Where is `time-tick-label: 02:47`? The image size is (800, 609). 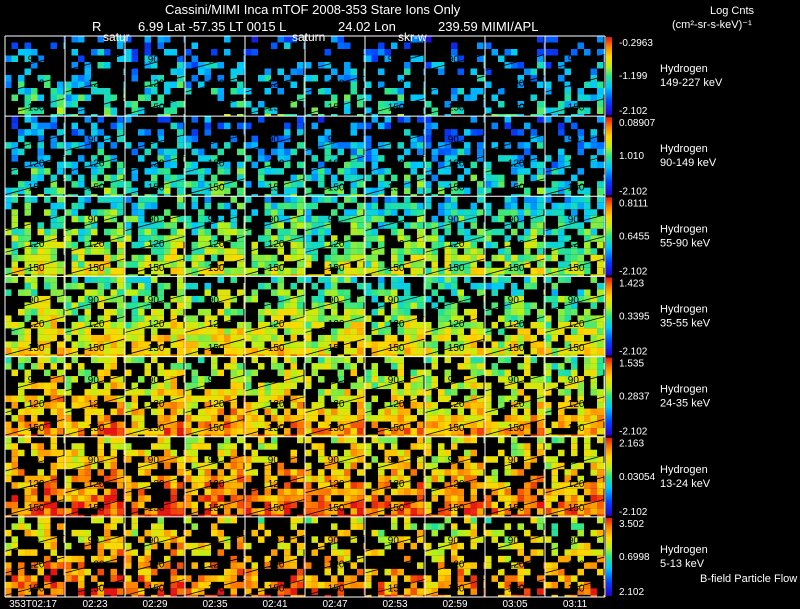
time-tick-label: 02:47 is located at coordinates (334, 604).